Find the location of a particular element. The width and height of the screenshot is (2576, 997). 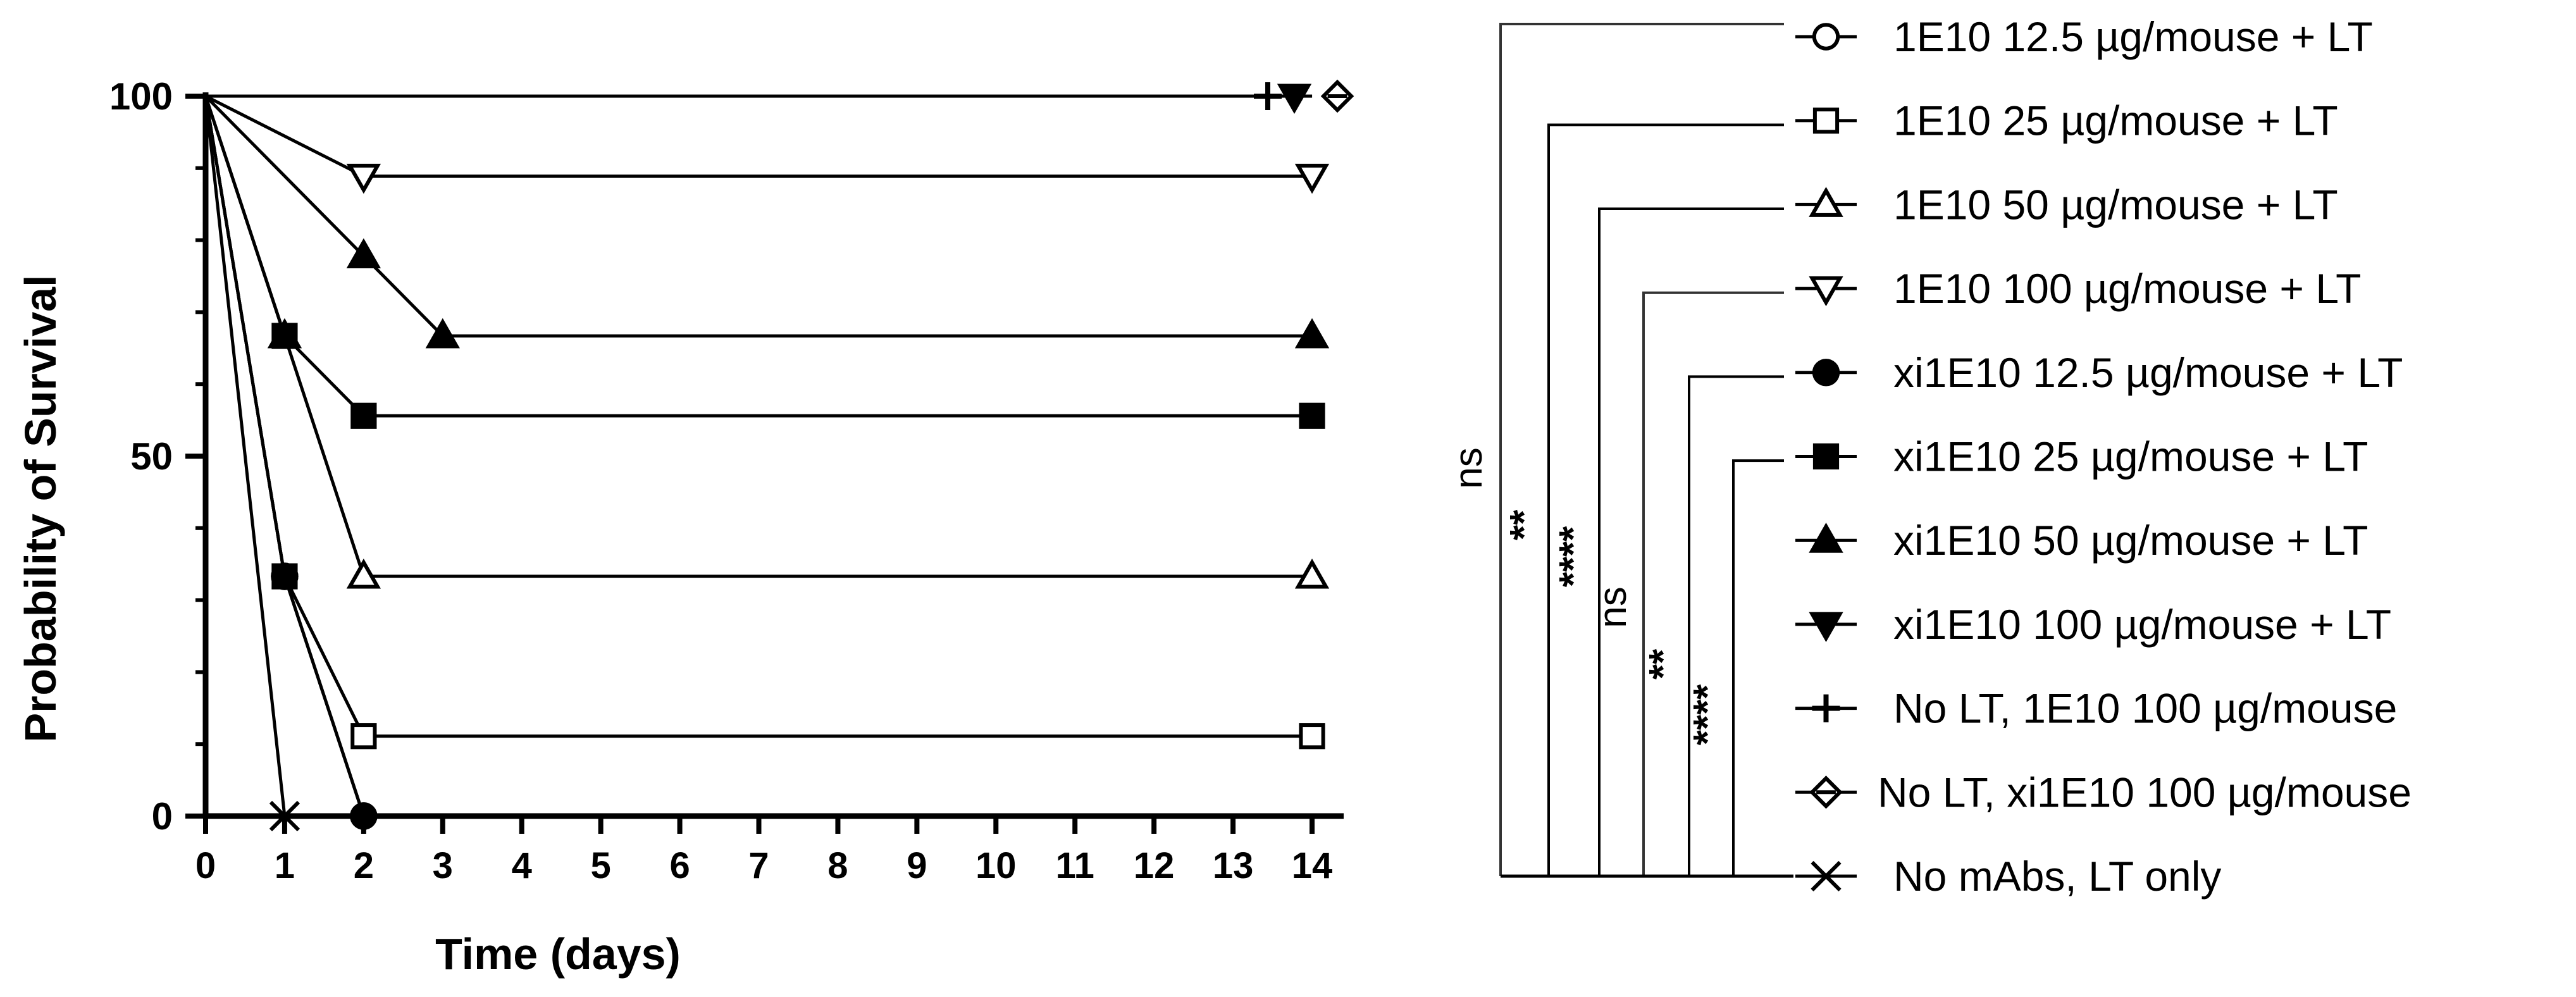

x-tick-label-10: 10 is located at coordinates (996, 865).